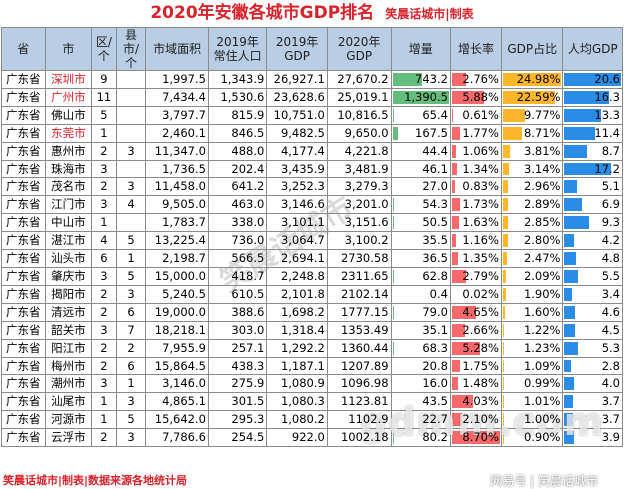 This screenshot has width=624, height=489. Describe the element at coordinates (68, 97) in the screenshot. I see `table-cell: 广州市` at that location.